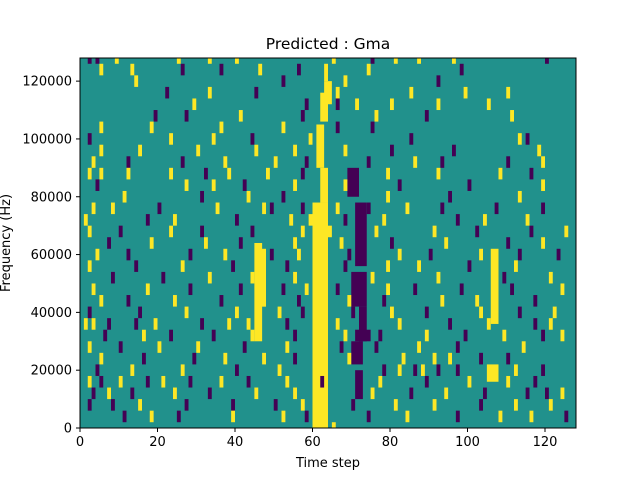  What do you see at coordinates (7, 243) in the screenshot?
I see `y-axis-label: Frequency (Hz)` at bounding box center [7, 243].